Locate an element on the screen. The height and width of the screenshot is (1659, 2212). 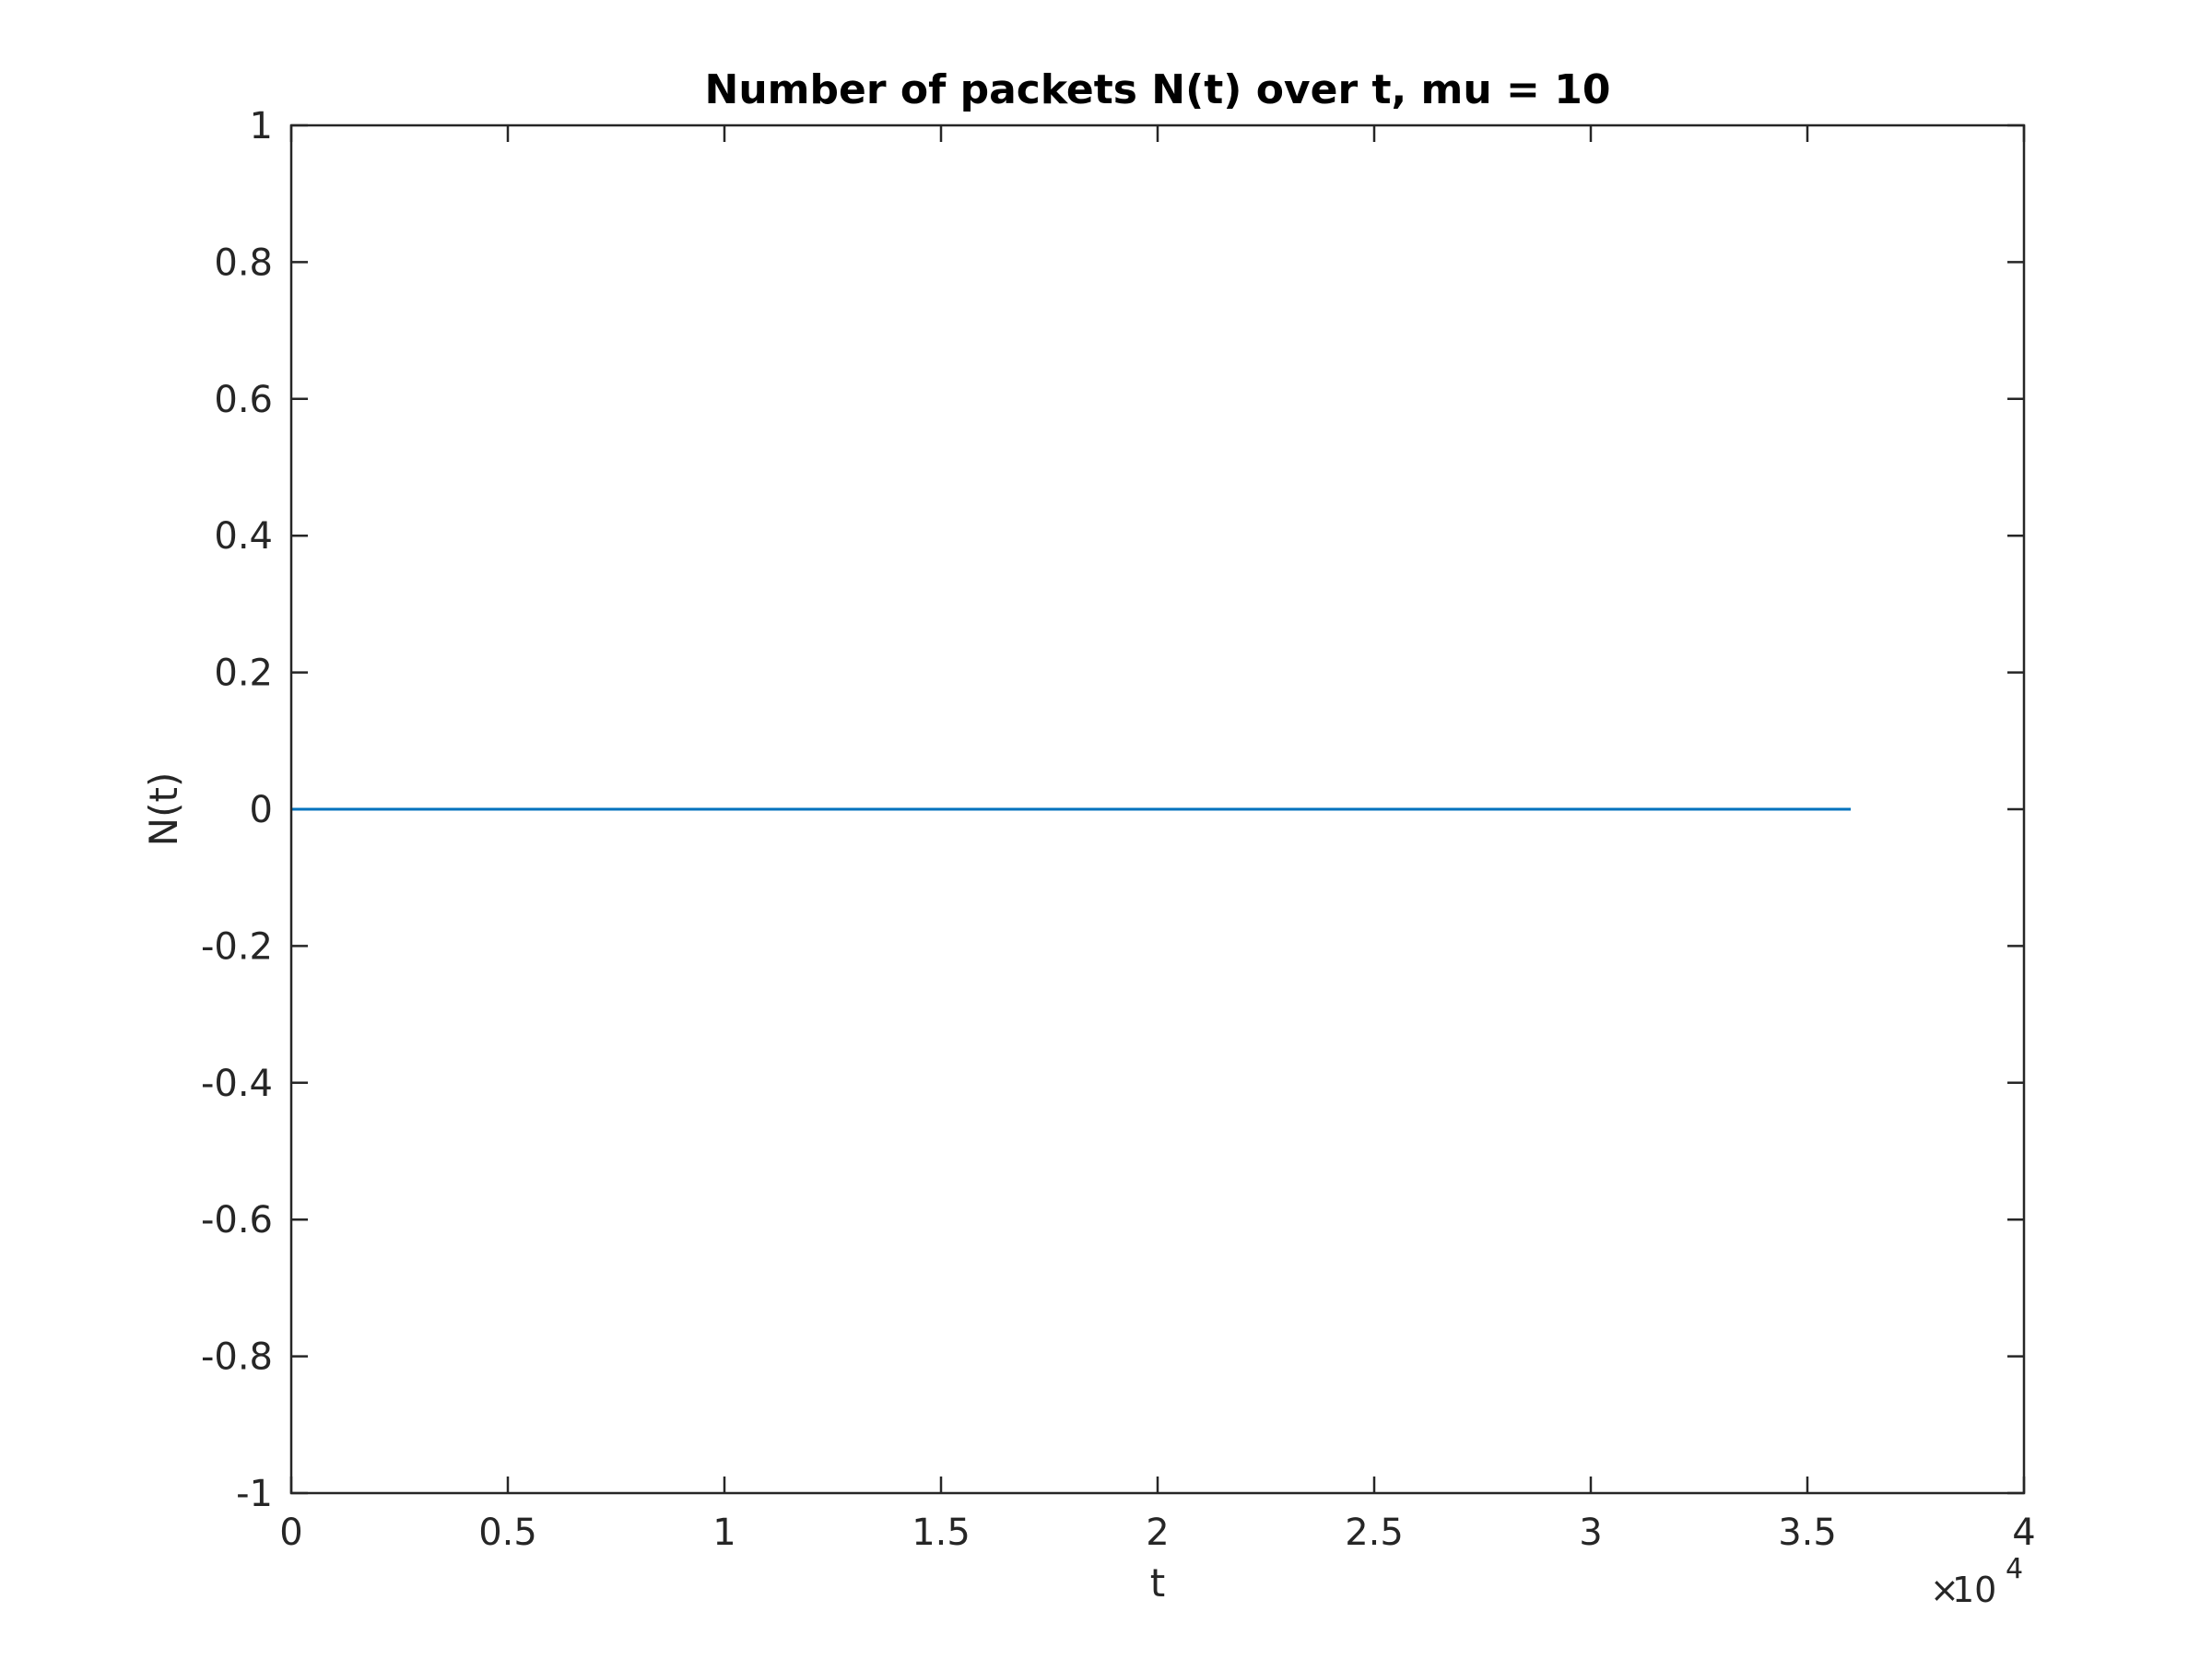
y-tick-labels: -1 -0.8 -0.6 -0.4 -0.2 0 0.2 0.4 0.6 0.8 1 is located at coordinates (237, 810).